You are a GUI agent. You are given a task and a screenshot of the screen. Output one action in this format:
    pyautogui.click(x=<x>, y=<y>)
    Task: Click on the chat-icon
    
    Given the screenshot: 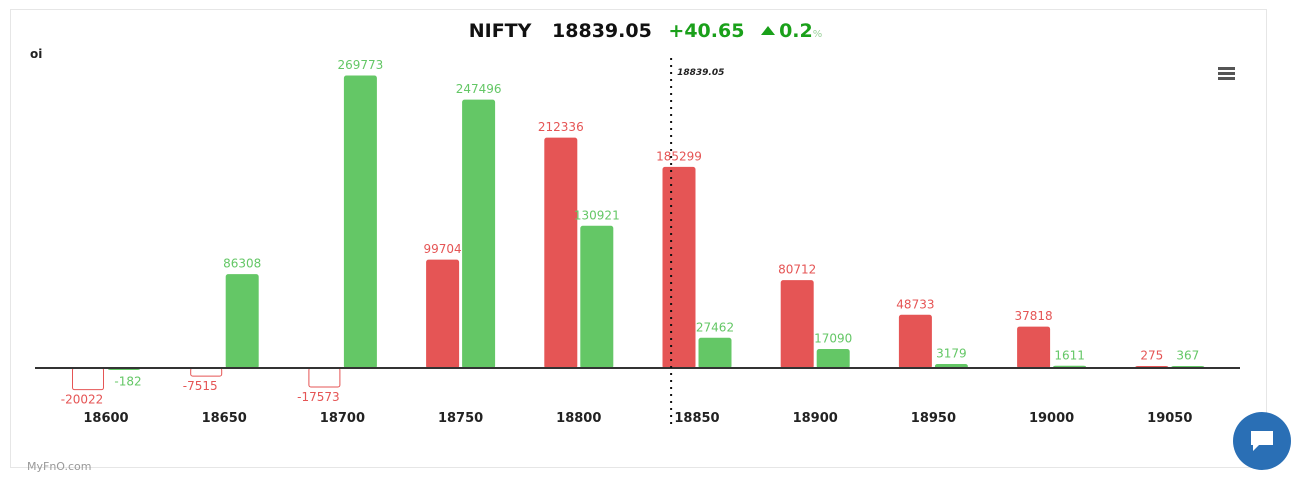 What is the action you would take?
    pyautogui.click(x=1262, y=441)
    